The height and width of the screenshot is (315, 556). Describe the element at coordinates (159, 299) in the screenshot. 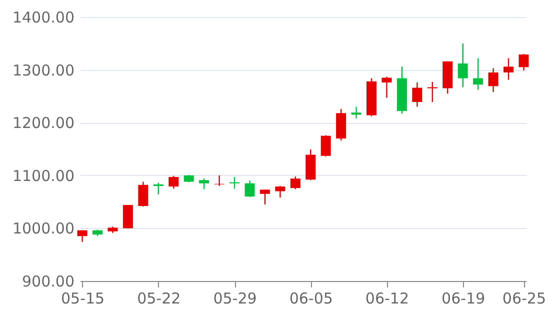

I see `x-tick-label: 05-22` at that location.